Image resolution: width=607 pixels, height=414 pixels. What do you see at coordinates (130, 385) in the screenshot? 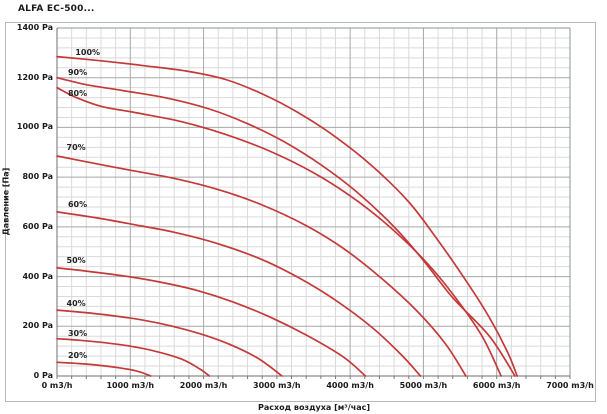
I see `x-tick-label: 1000 m3/h` at bounding box center [130, 385].